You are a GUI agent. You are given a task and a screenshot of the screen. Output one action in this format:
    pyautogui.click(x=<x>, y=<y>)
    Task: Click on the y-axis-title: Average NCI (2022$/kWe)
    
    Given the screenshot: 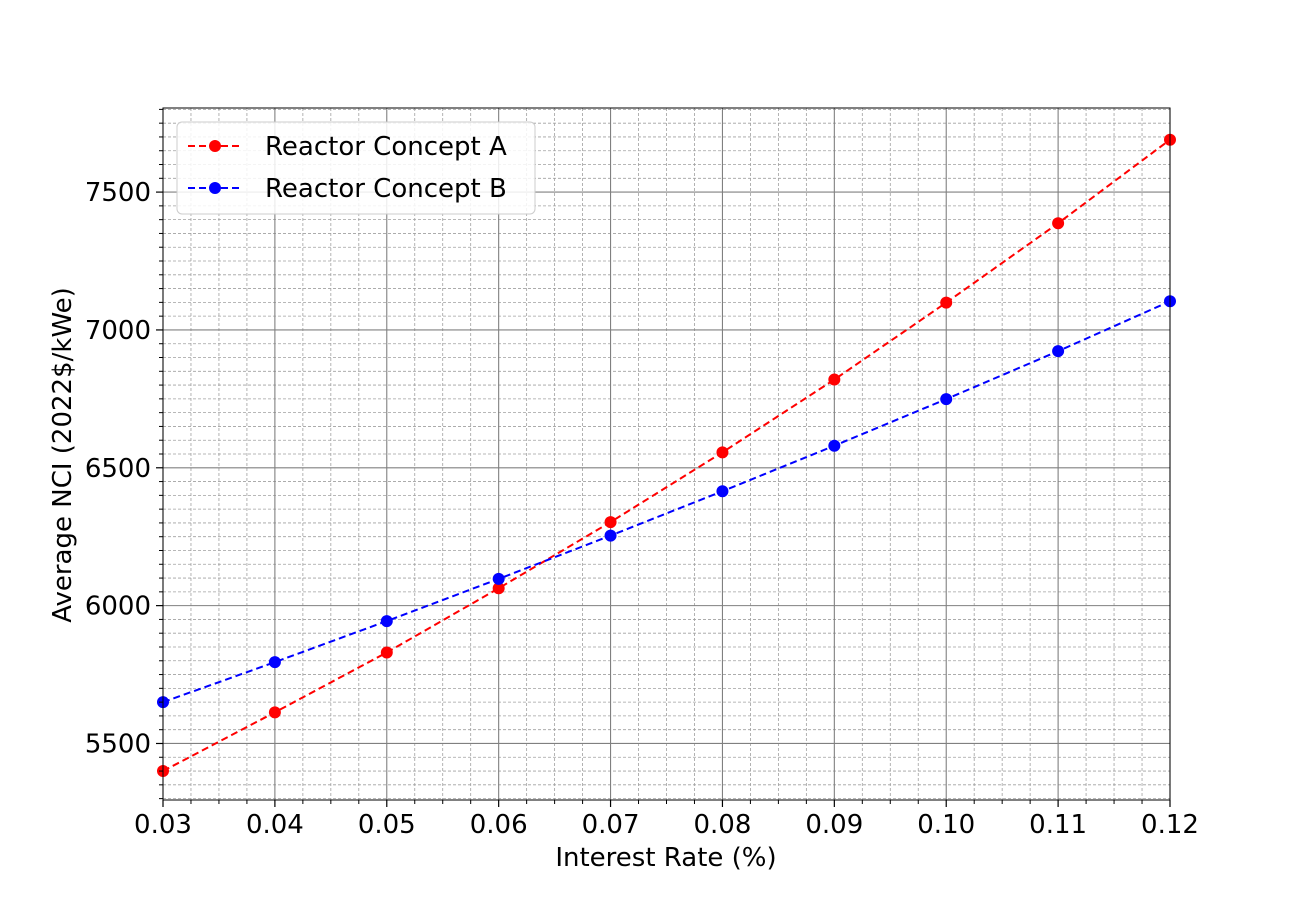 What is the action you would take?
    pyautogui.click(x=63, y=455)
    